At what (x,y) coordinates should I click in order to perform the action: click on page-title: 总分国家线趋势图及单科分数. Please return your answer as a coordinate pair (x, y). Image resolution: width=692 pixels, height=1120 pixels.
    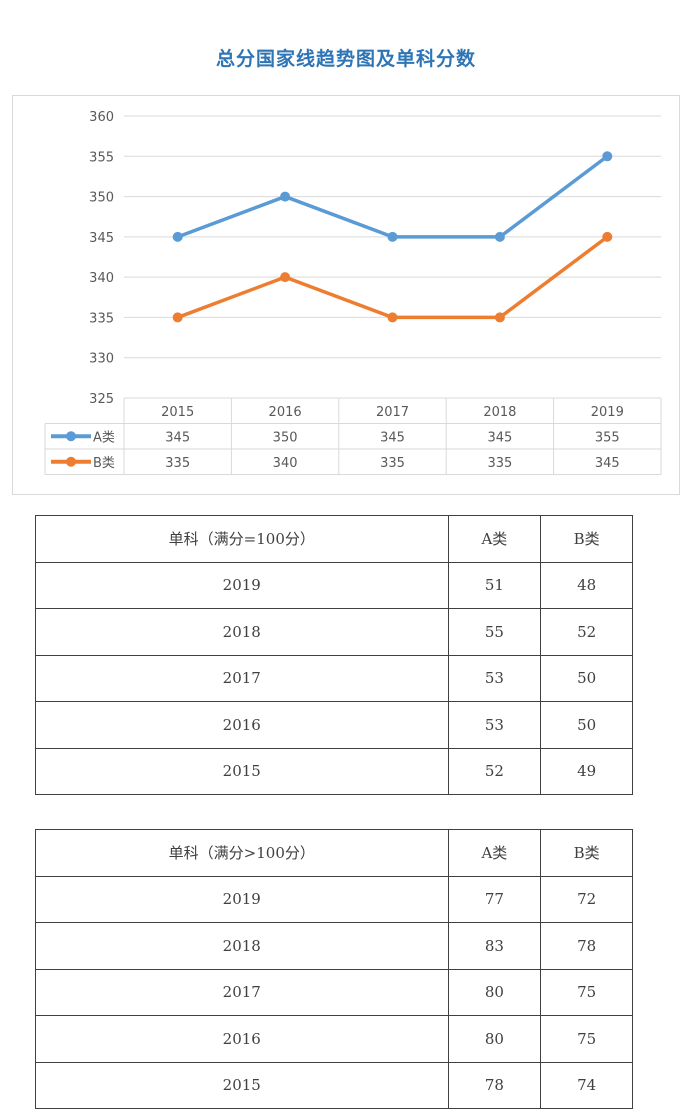
    Looking at the image, I should click on (345, 59).